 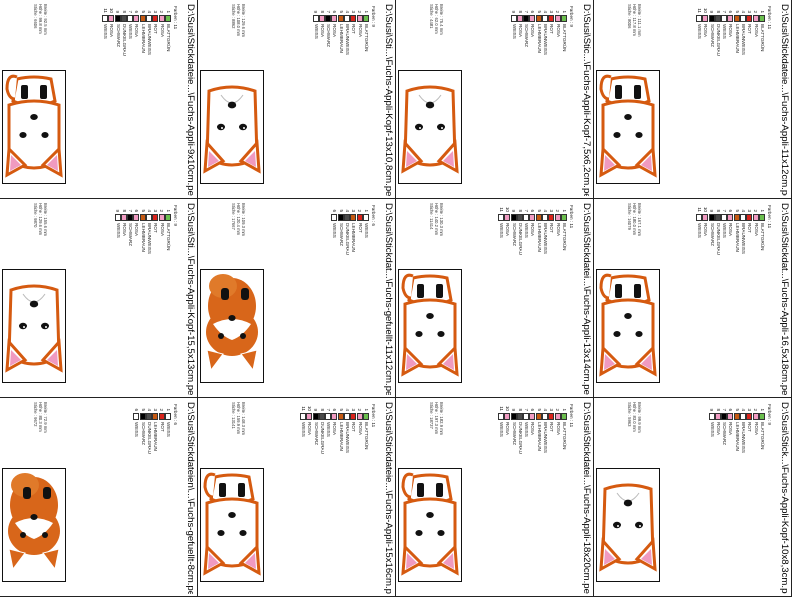 I want to click on fox-paw, so click(x=420, y=291).